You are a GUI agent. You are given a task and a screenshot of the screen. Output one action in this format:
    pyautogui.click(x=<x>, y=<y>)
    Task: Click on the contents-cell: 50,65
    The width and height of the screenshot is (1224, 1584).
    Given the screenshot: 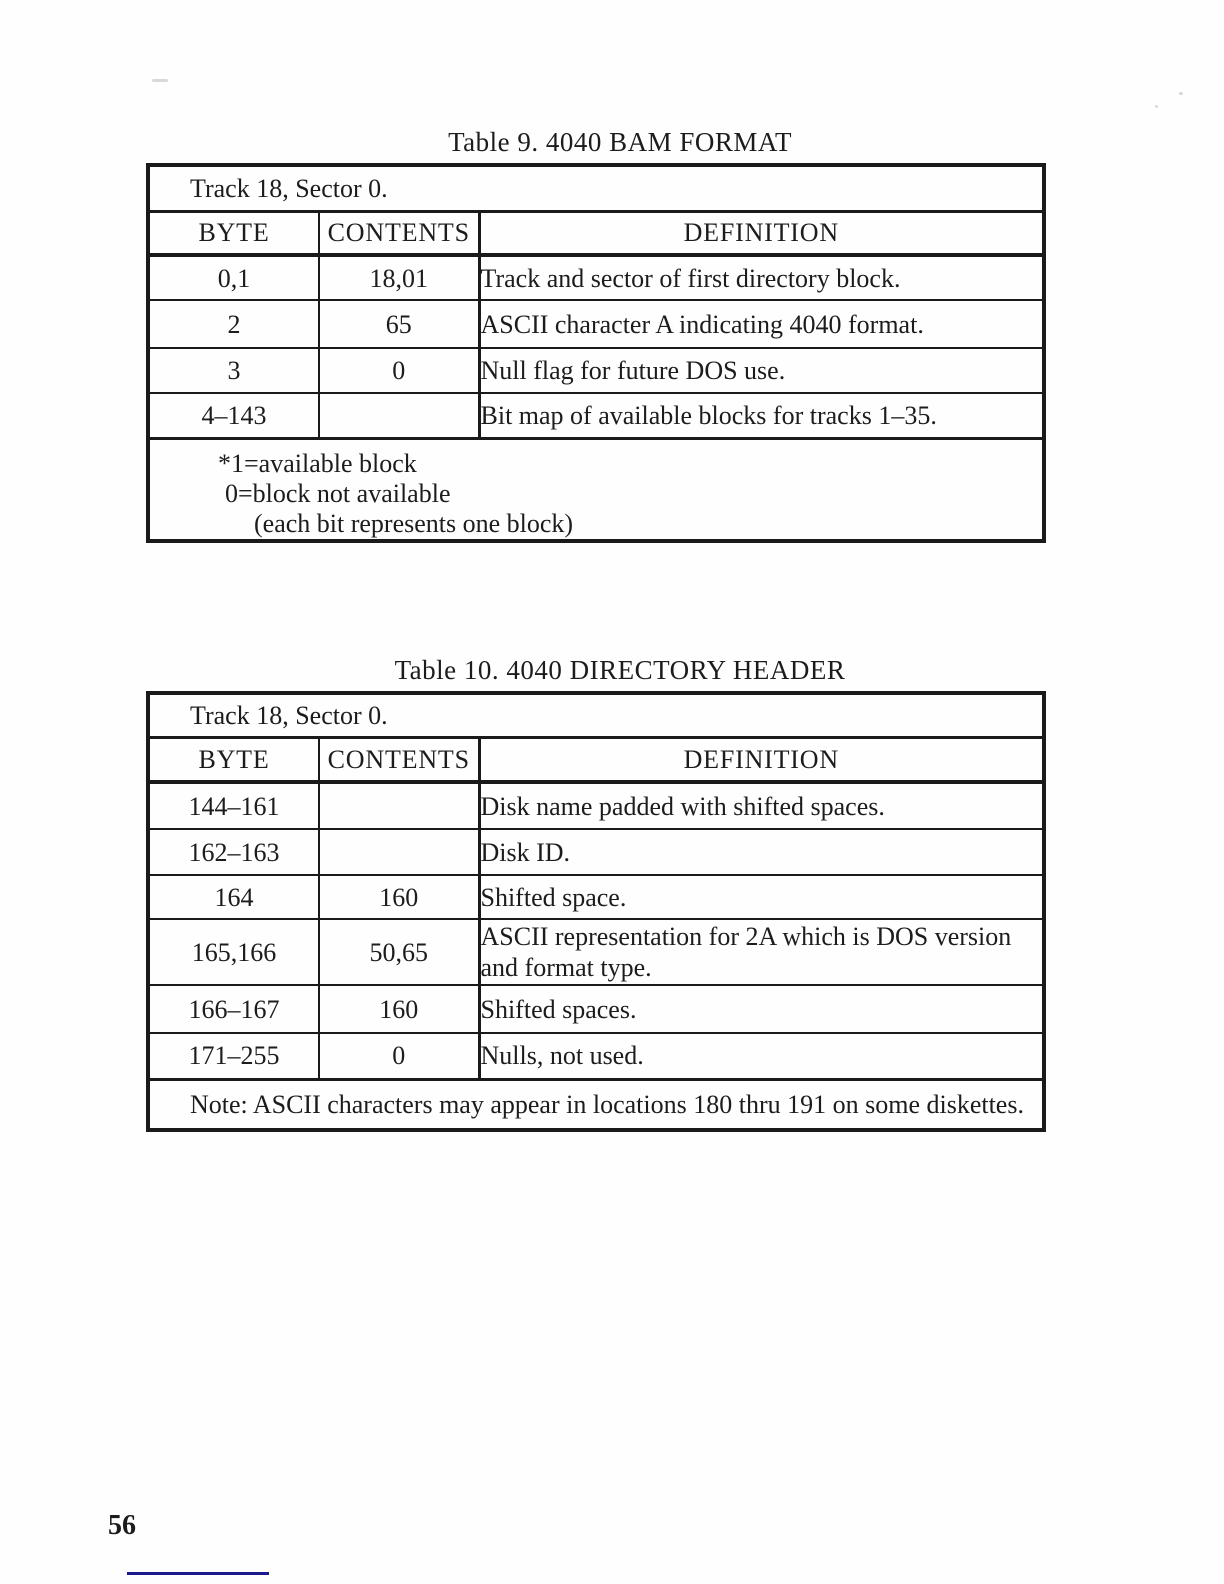 What is the action you would take?
    pyautogui.click(x=400, y=952)
    